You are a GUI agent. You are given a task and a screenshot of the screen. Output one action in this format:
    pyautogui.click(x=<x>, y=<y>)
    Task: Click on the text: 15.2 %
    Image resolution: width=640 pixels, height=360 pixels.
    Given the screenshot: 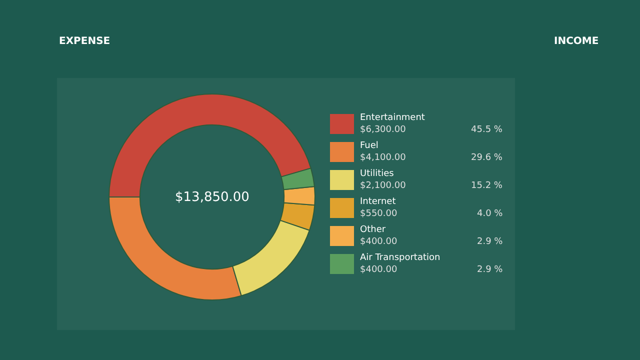 What is the action you would take?
    pyautogui.click(x=487, y=186)
    